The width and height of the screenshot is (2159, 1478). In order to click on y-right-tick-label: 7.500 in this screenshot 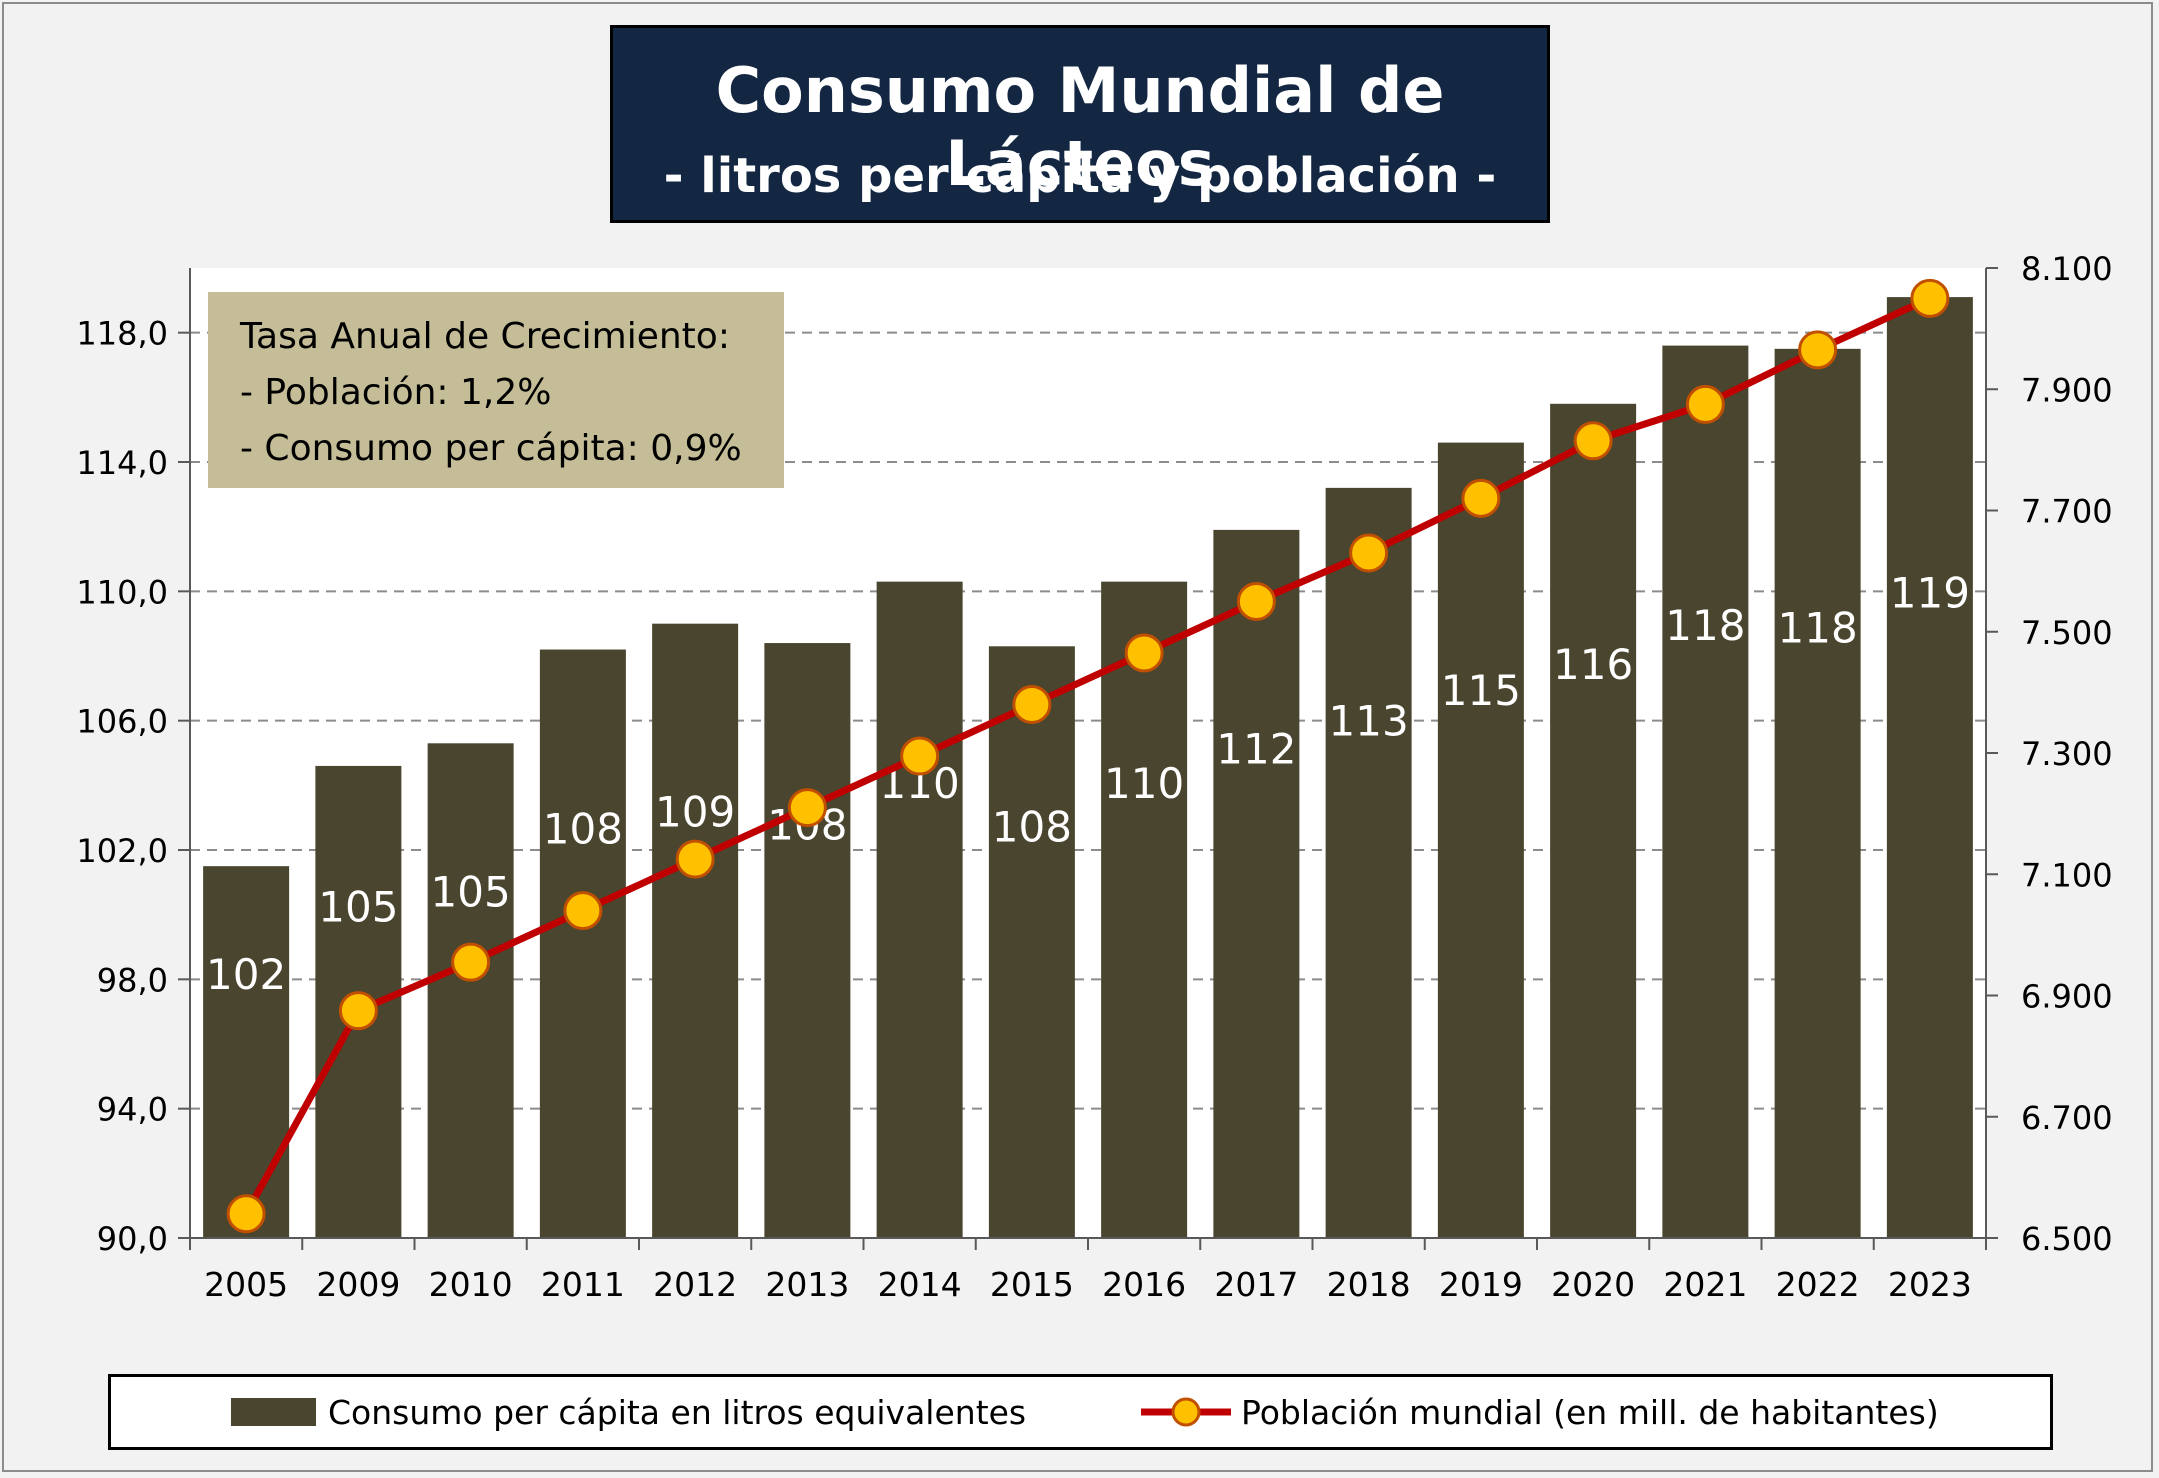, I will do `click(2067, 633)`.